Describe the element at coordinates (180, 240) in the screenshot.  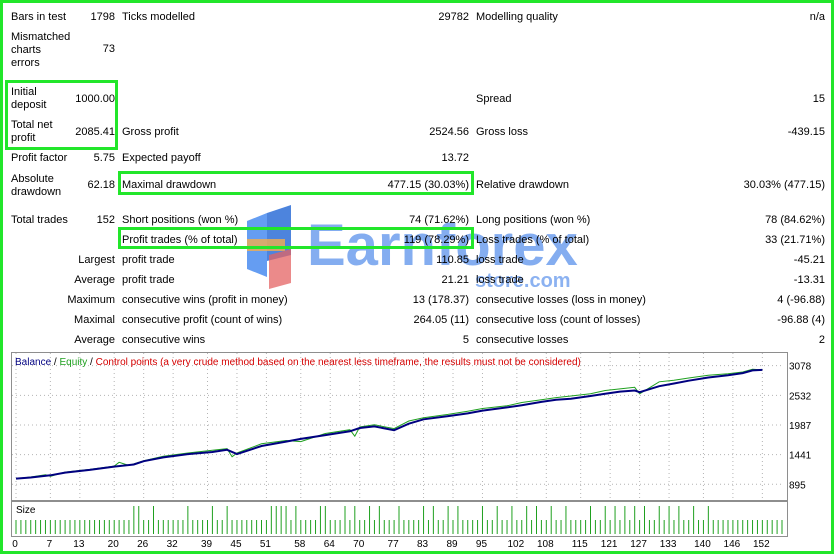
I see `profit-trades-label: Profit trades (% of total)` at that location.